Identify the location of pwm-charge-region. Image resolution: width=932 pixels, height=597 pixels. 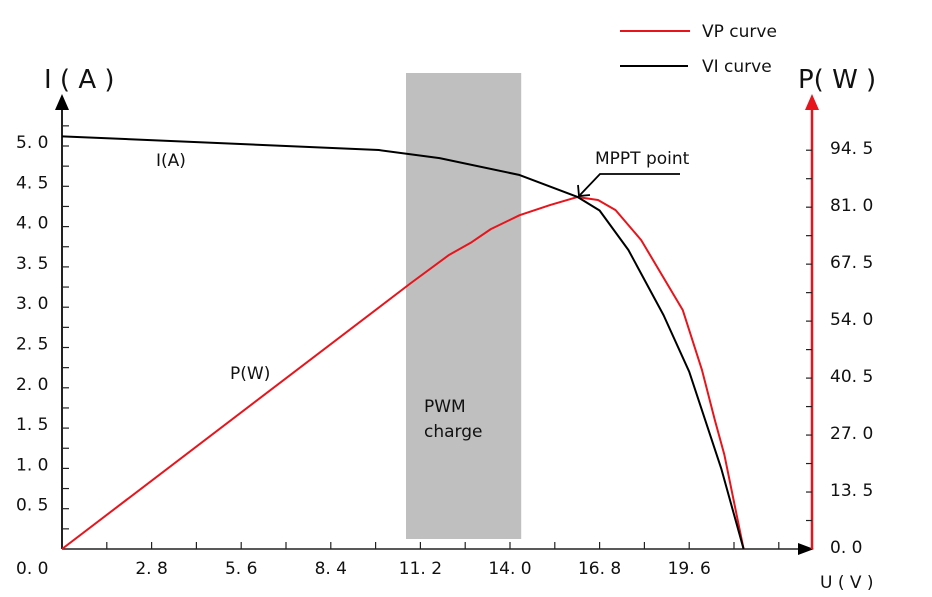
(464, 306).